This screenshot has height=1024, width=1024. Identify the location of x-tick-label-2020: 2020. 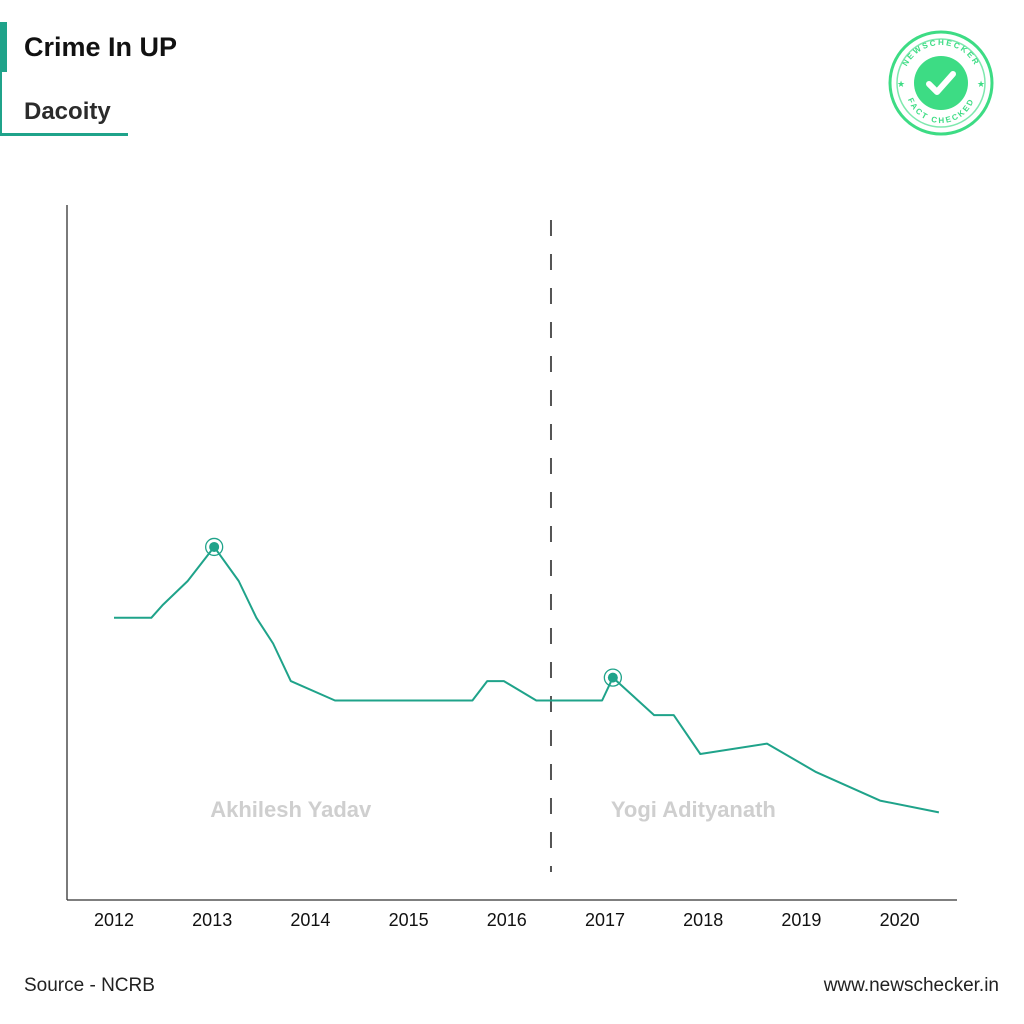
(900, 920).